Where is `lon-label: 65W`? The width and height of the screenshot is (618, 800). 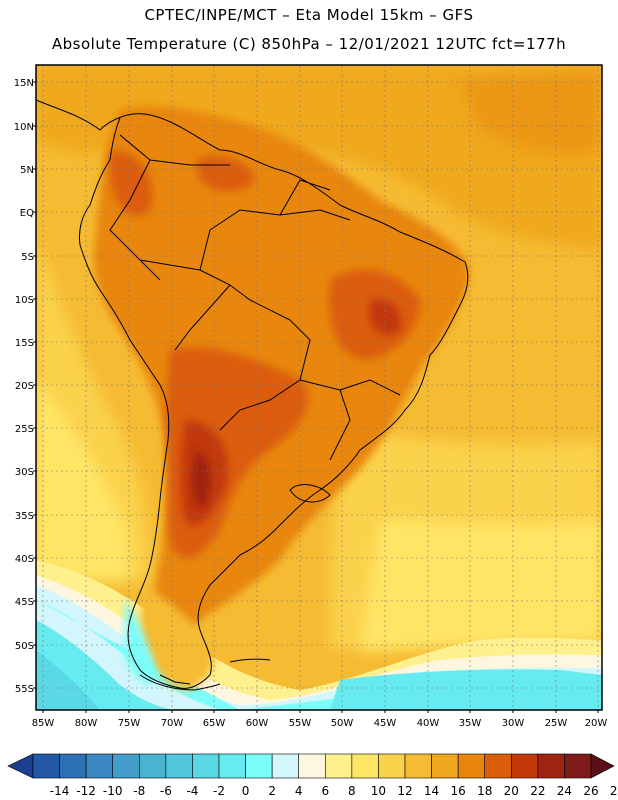 lon-label: 65W is located at coordinates (214, 723).